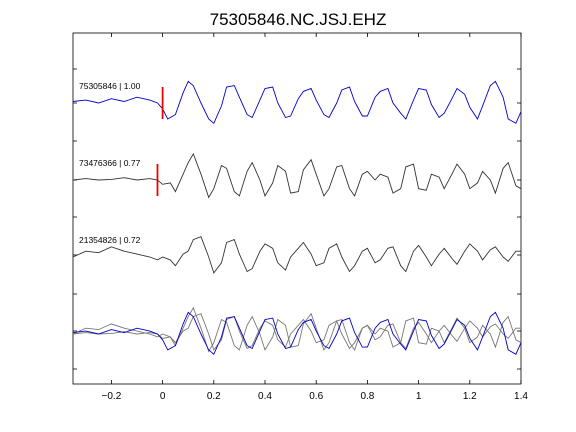  What do you see at coordinates (214, 396) in the screenshot?
I see `x-tick-label: 0.2` at bounding box center [214, 396].